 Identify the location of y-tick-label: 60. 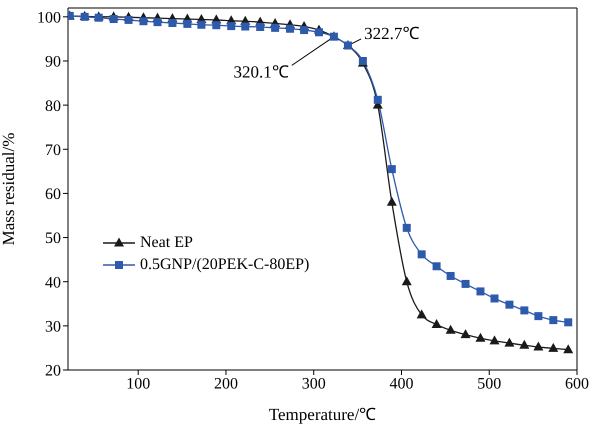
(53, 195).